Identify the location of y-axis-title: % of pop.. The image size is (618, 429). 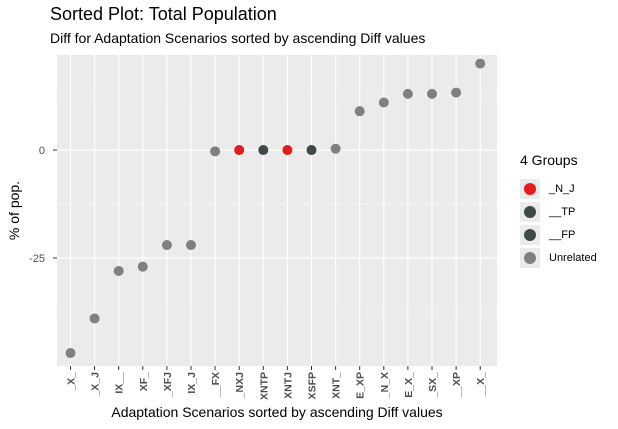
(14, 210).